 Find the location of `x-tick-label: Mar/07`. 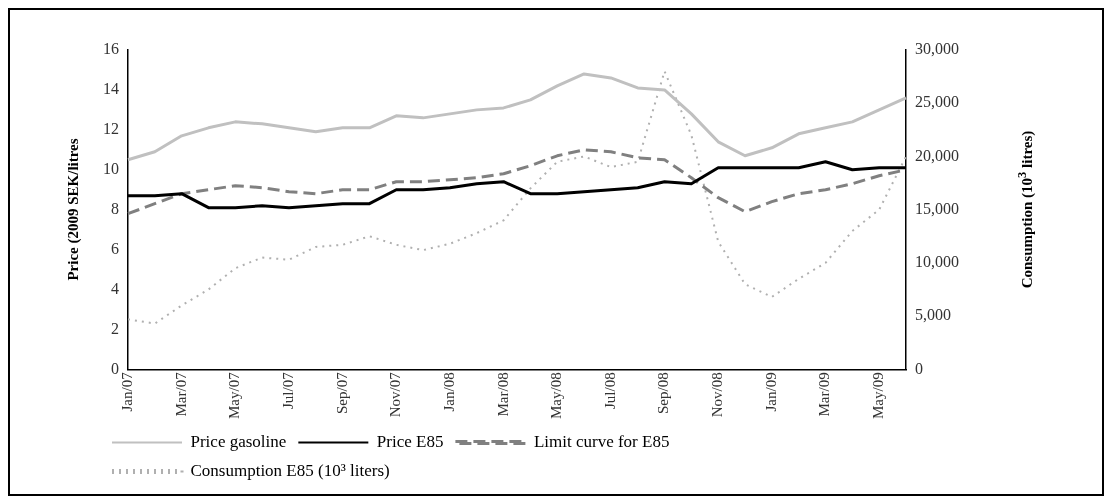

x-tick-label: Mar/07 is located at coordinates (180, 394).